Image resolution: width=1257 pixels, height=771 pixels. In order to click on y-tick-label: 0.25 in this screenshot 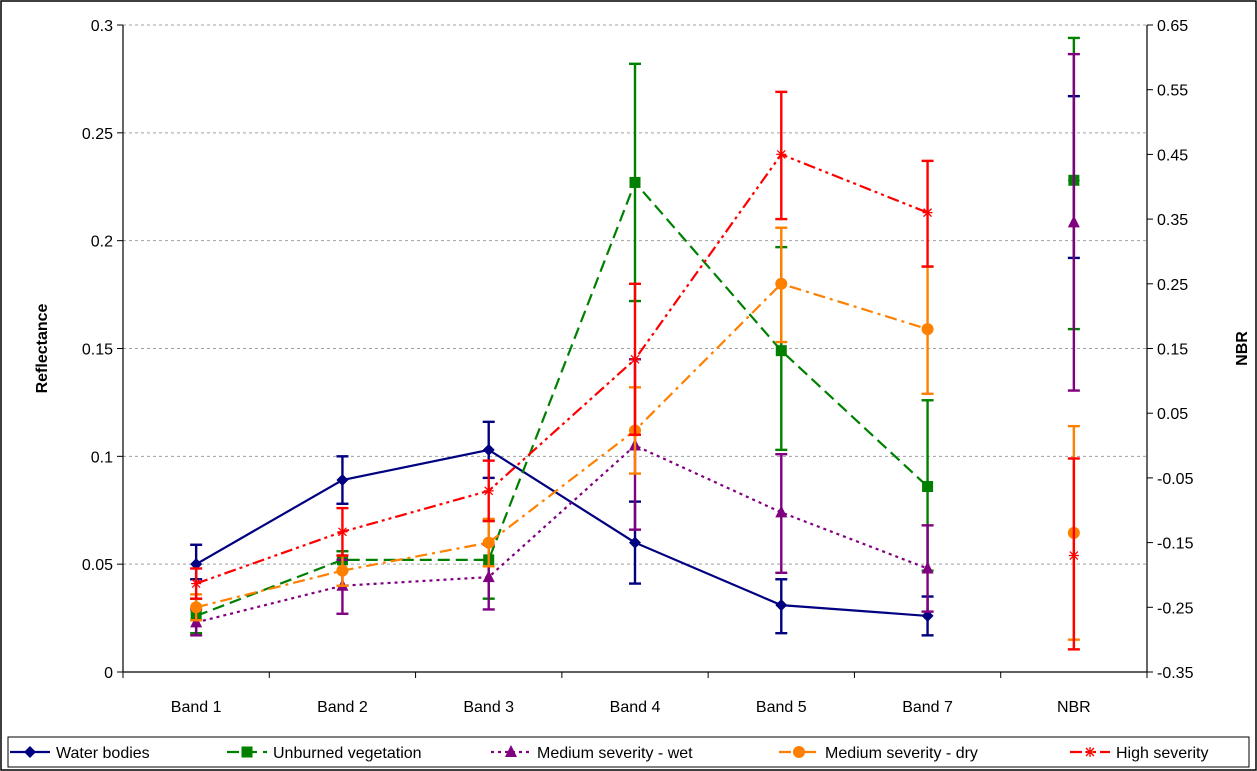, I will do `click(97, 134)`.